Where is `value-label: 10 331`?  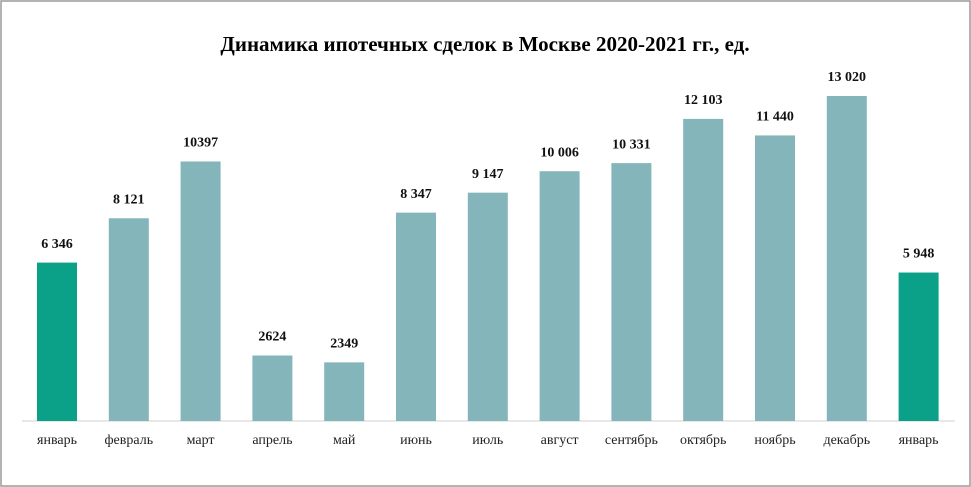 value-label: 10 331 is located at coordinates (631, 144).